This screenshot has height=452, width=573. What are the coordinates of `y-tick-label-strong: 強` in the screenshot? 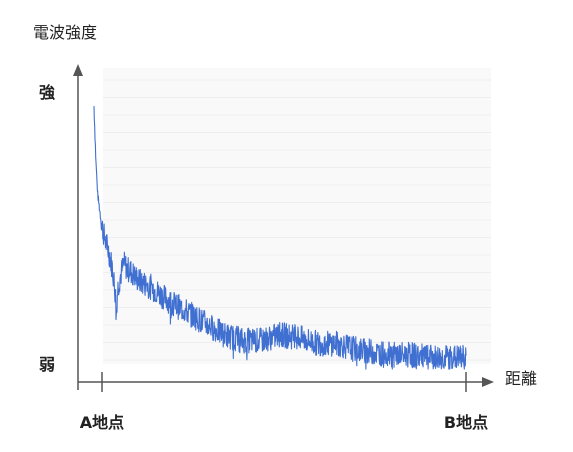 It's located at (47, 92).